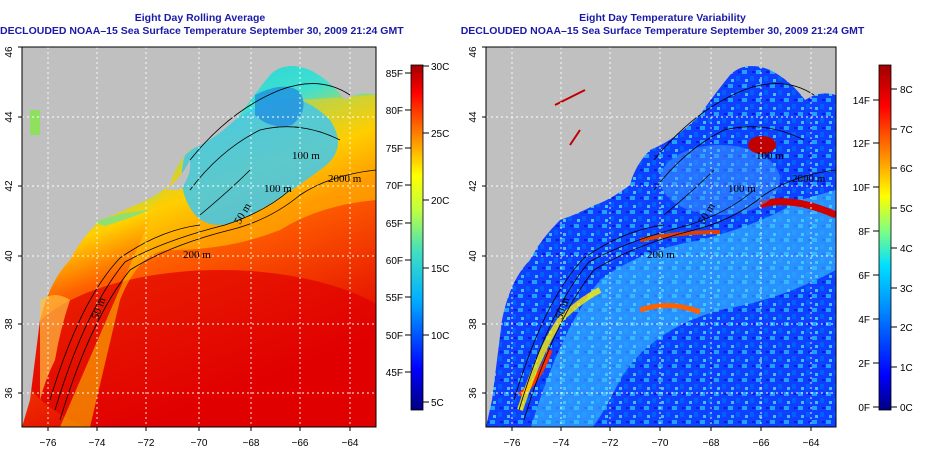 This screenshot has width=950, height=475. Describe the element at coordinates (473, 117) in the screenshot. I see `right-lat-tick-44: 44` at that location.